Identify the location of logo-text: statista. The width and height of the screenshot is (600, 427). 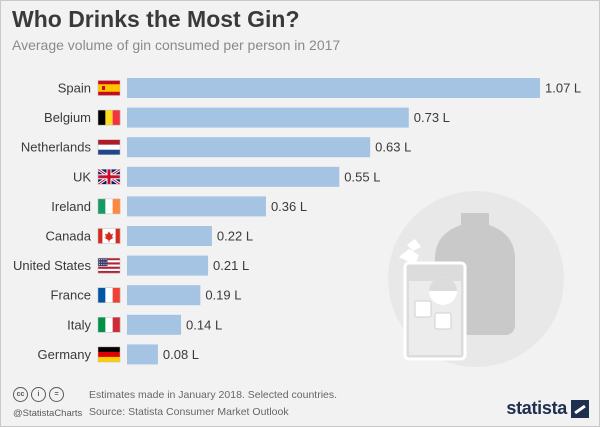
(536, 408).